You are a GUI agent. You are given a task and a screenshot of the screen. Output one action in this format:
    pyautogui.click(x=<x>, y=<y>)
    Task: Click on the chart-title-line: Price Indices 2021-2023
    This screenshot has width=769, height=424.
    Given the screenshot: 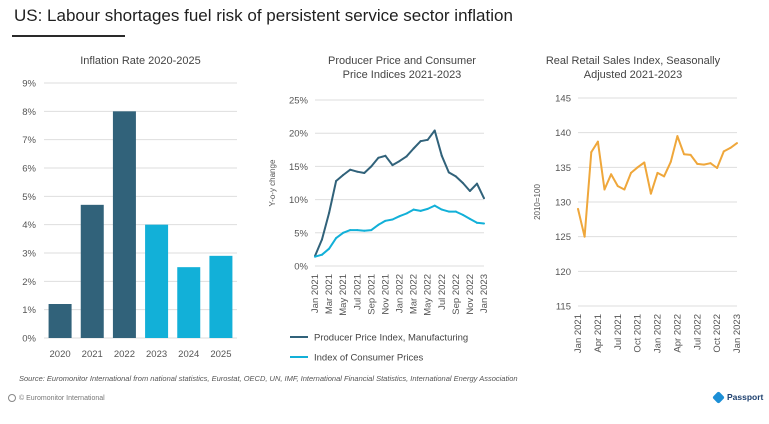 What is the action you would take?
    pyautogui.click(x=402, y=75)
    